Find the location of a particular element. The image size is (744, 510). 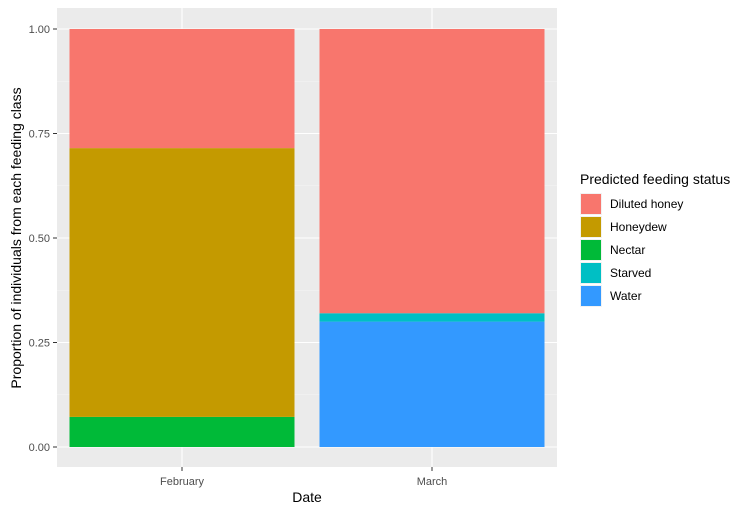

y-tick-label: 0.50 is located at coordinates (39, 239).